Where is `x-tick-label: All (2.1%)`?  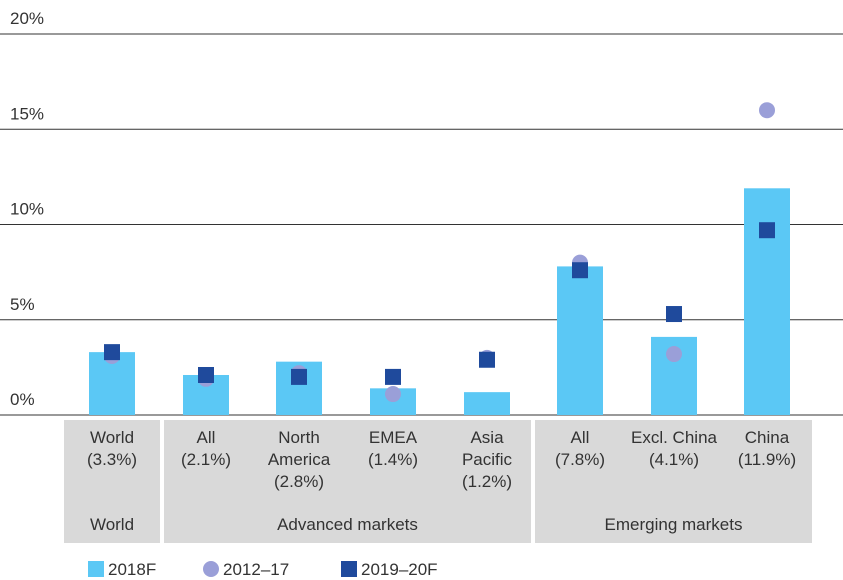
x-tick-label: All (2.1%) is located at coordinates (206, 448).